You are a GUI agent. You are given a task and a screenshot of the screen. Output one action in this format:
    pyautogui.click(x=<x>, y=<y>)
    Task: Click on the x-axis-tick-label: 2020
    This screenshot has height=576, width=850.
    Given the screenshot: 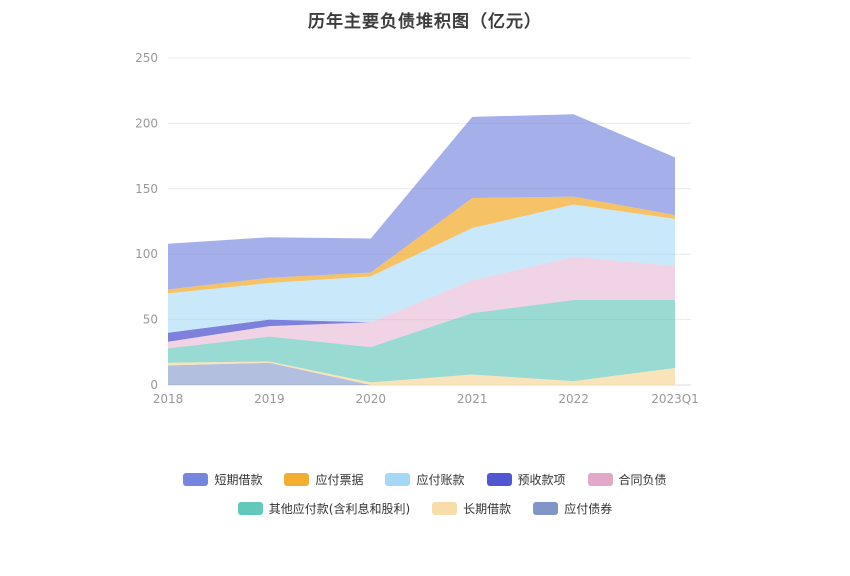 What is the action you would take?
    pyautogui.click(x=371, y=399)
    